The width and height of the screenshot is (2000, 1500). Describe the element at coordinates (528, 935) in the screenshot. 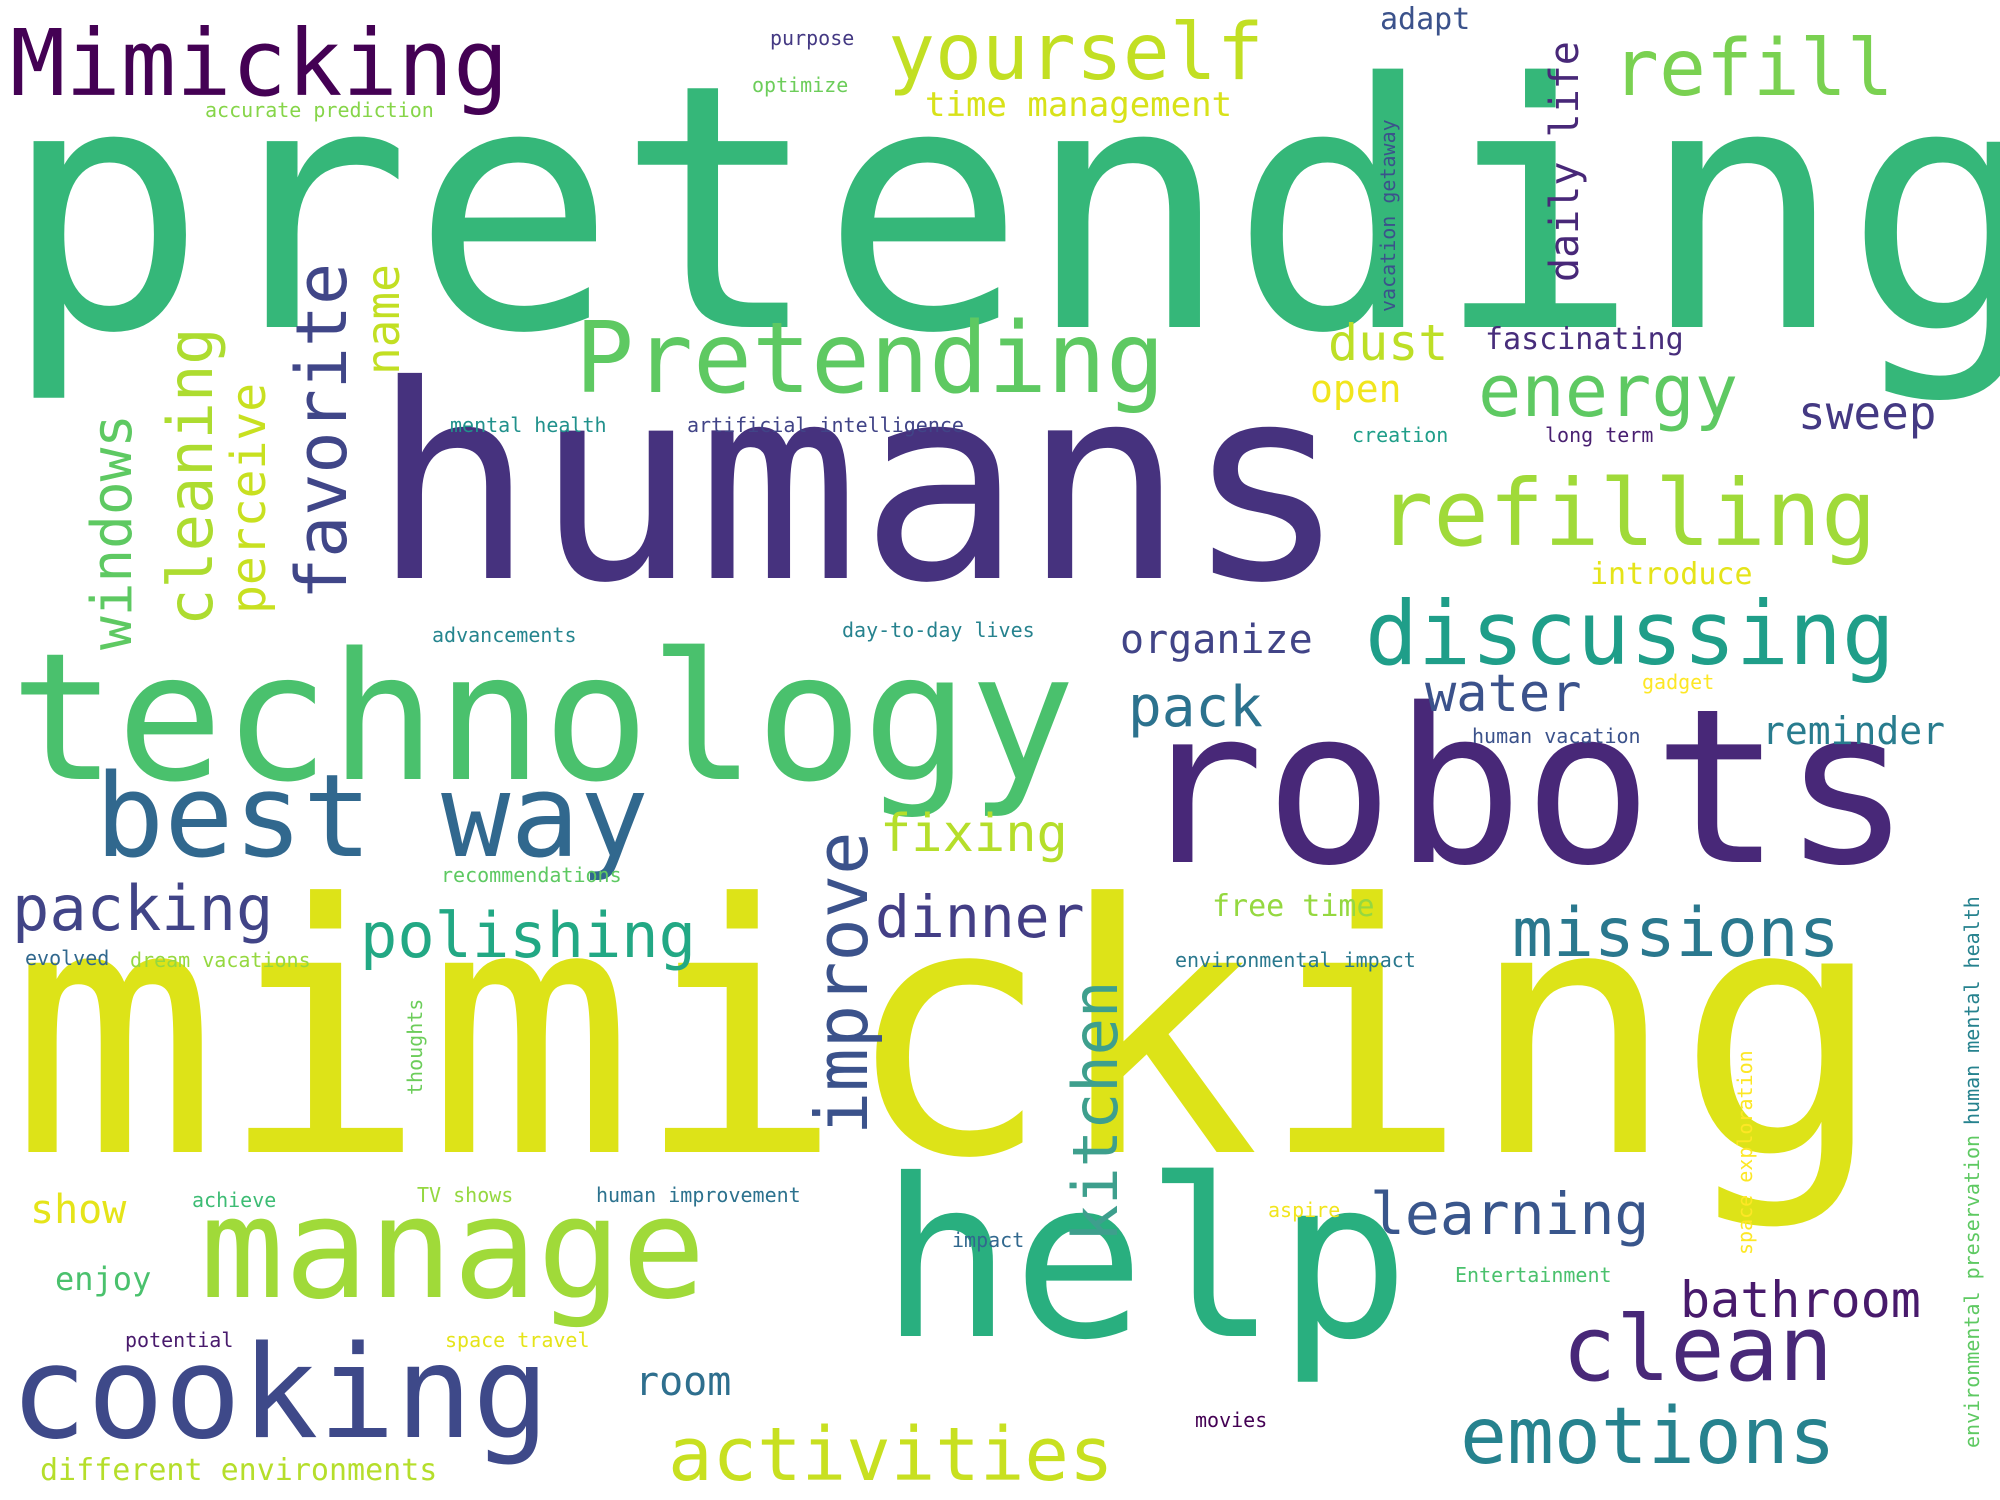

I see `word-polishing: polishing` at that location.